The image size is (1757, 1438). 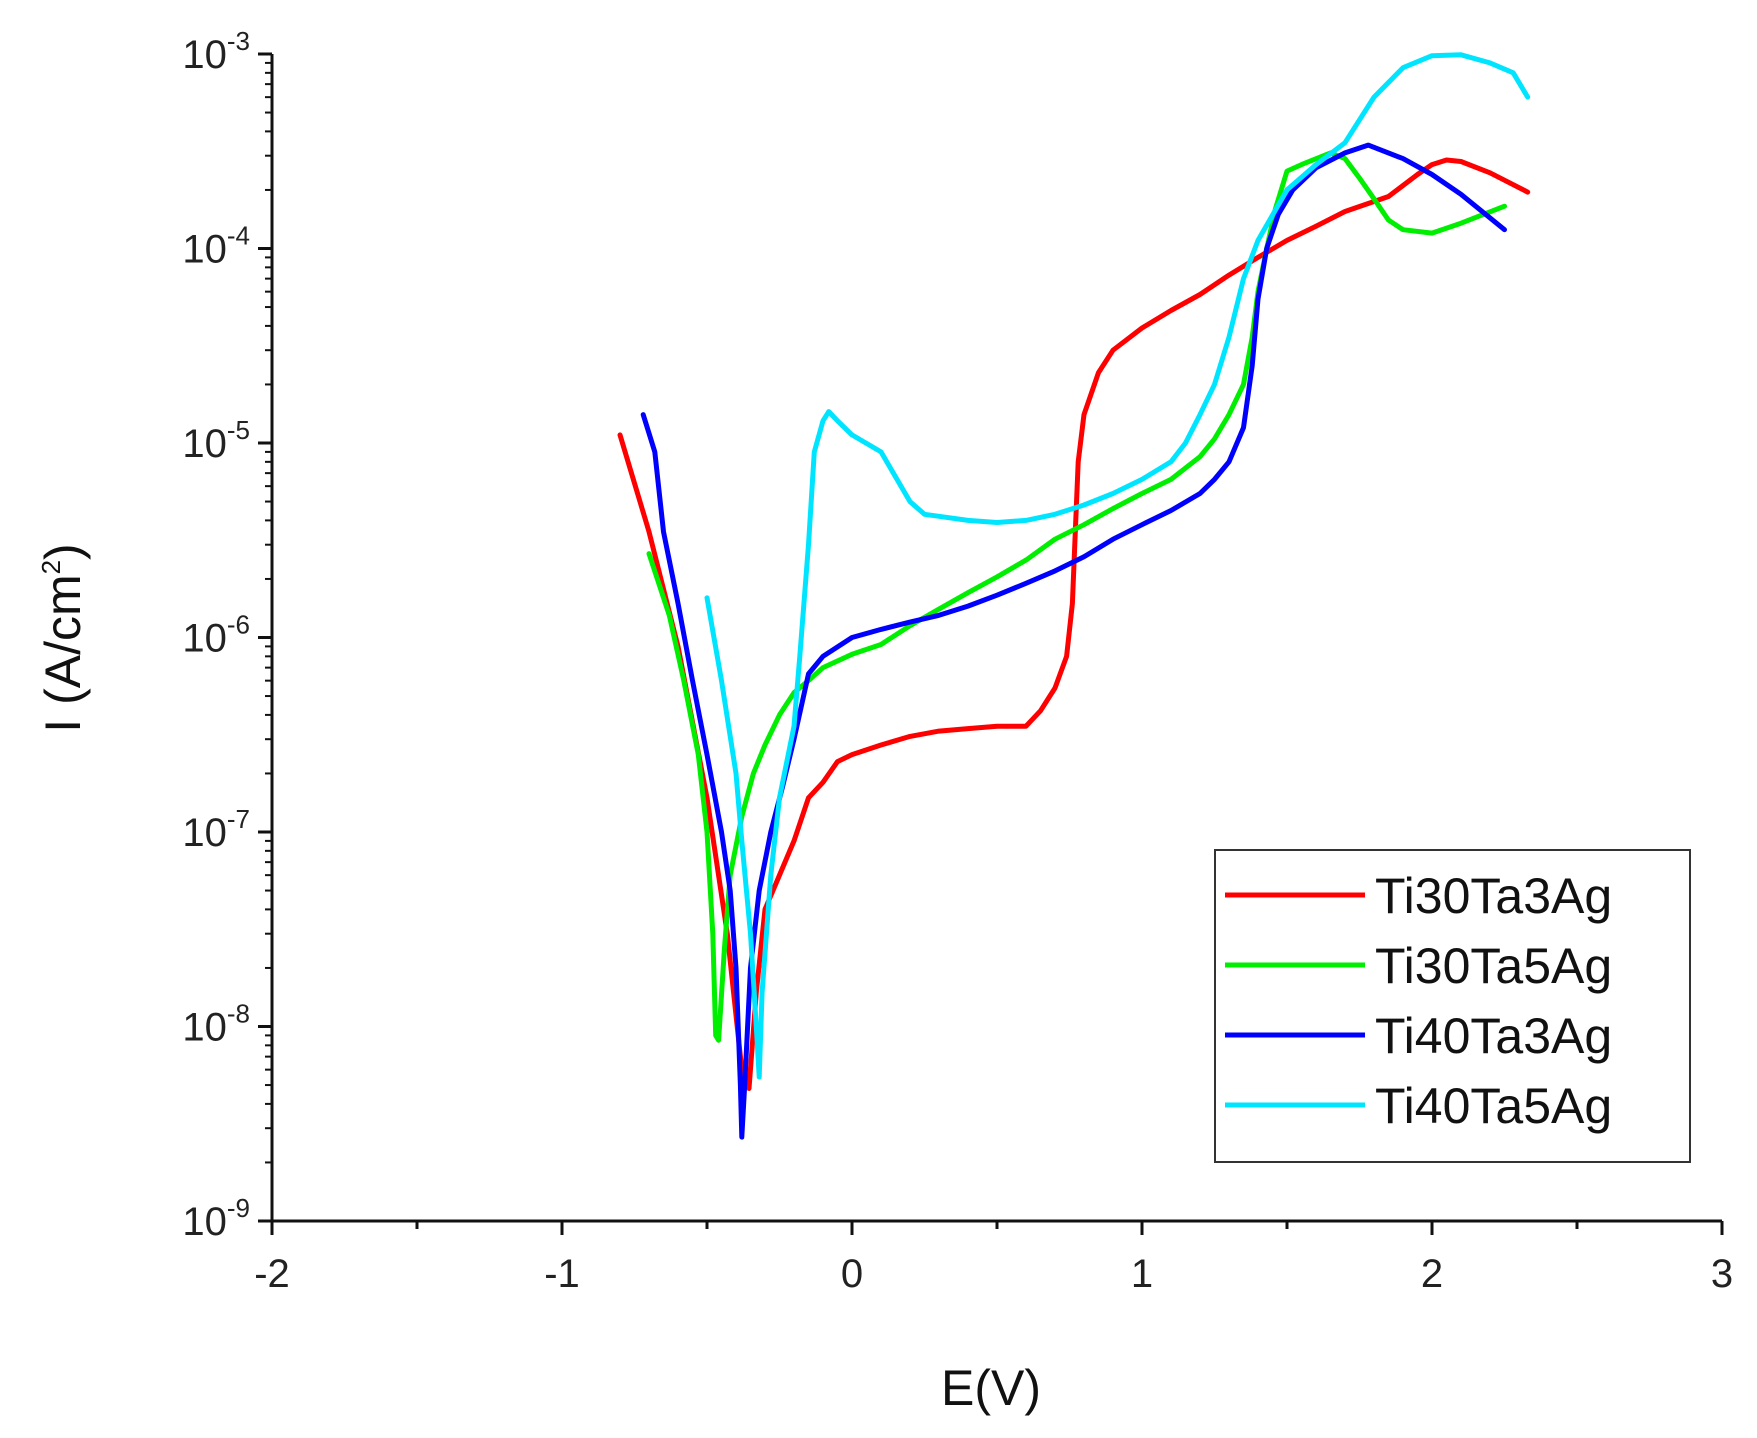 What do you see at coordinates (63, 653) in the screenshot?
I see `y-axis-title-main: I (A/cm` at bounding box center [63, 653].